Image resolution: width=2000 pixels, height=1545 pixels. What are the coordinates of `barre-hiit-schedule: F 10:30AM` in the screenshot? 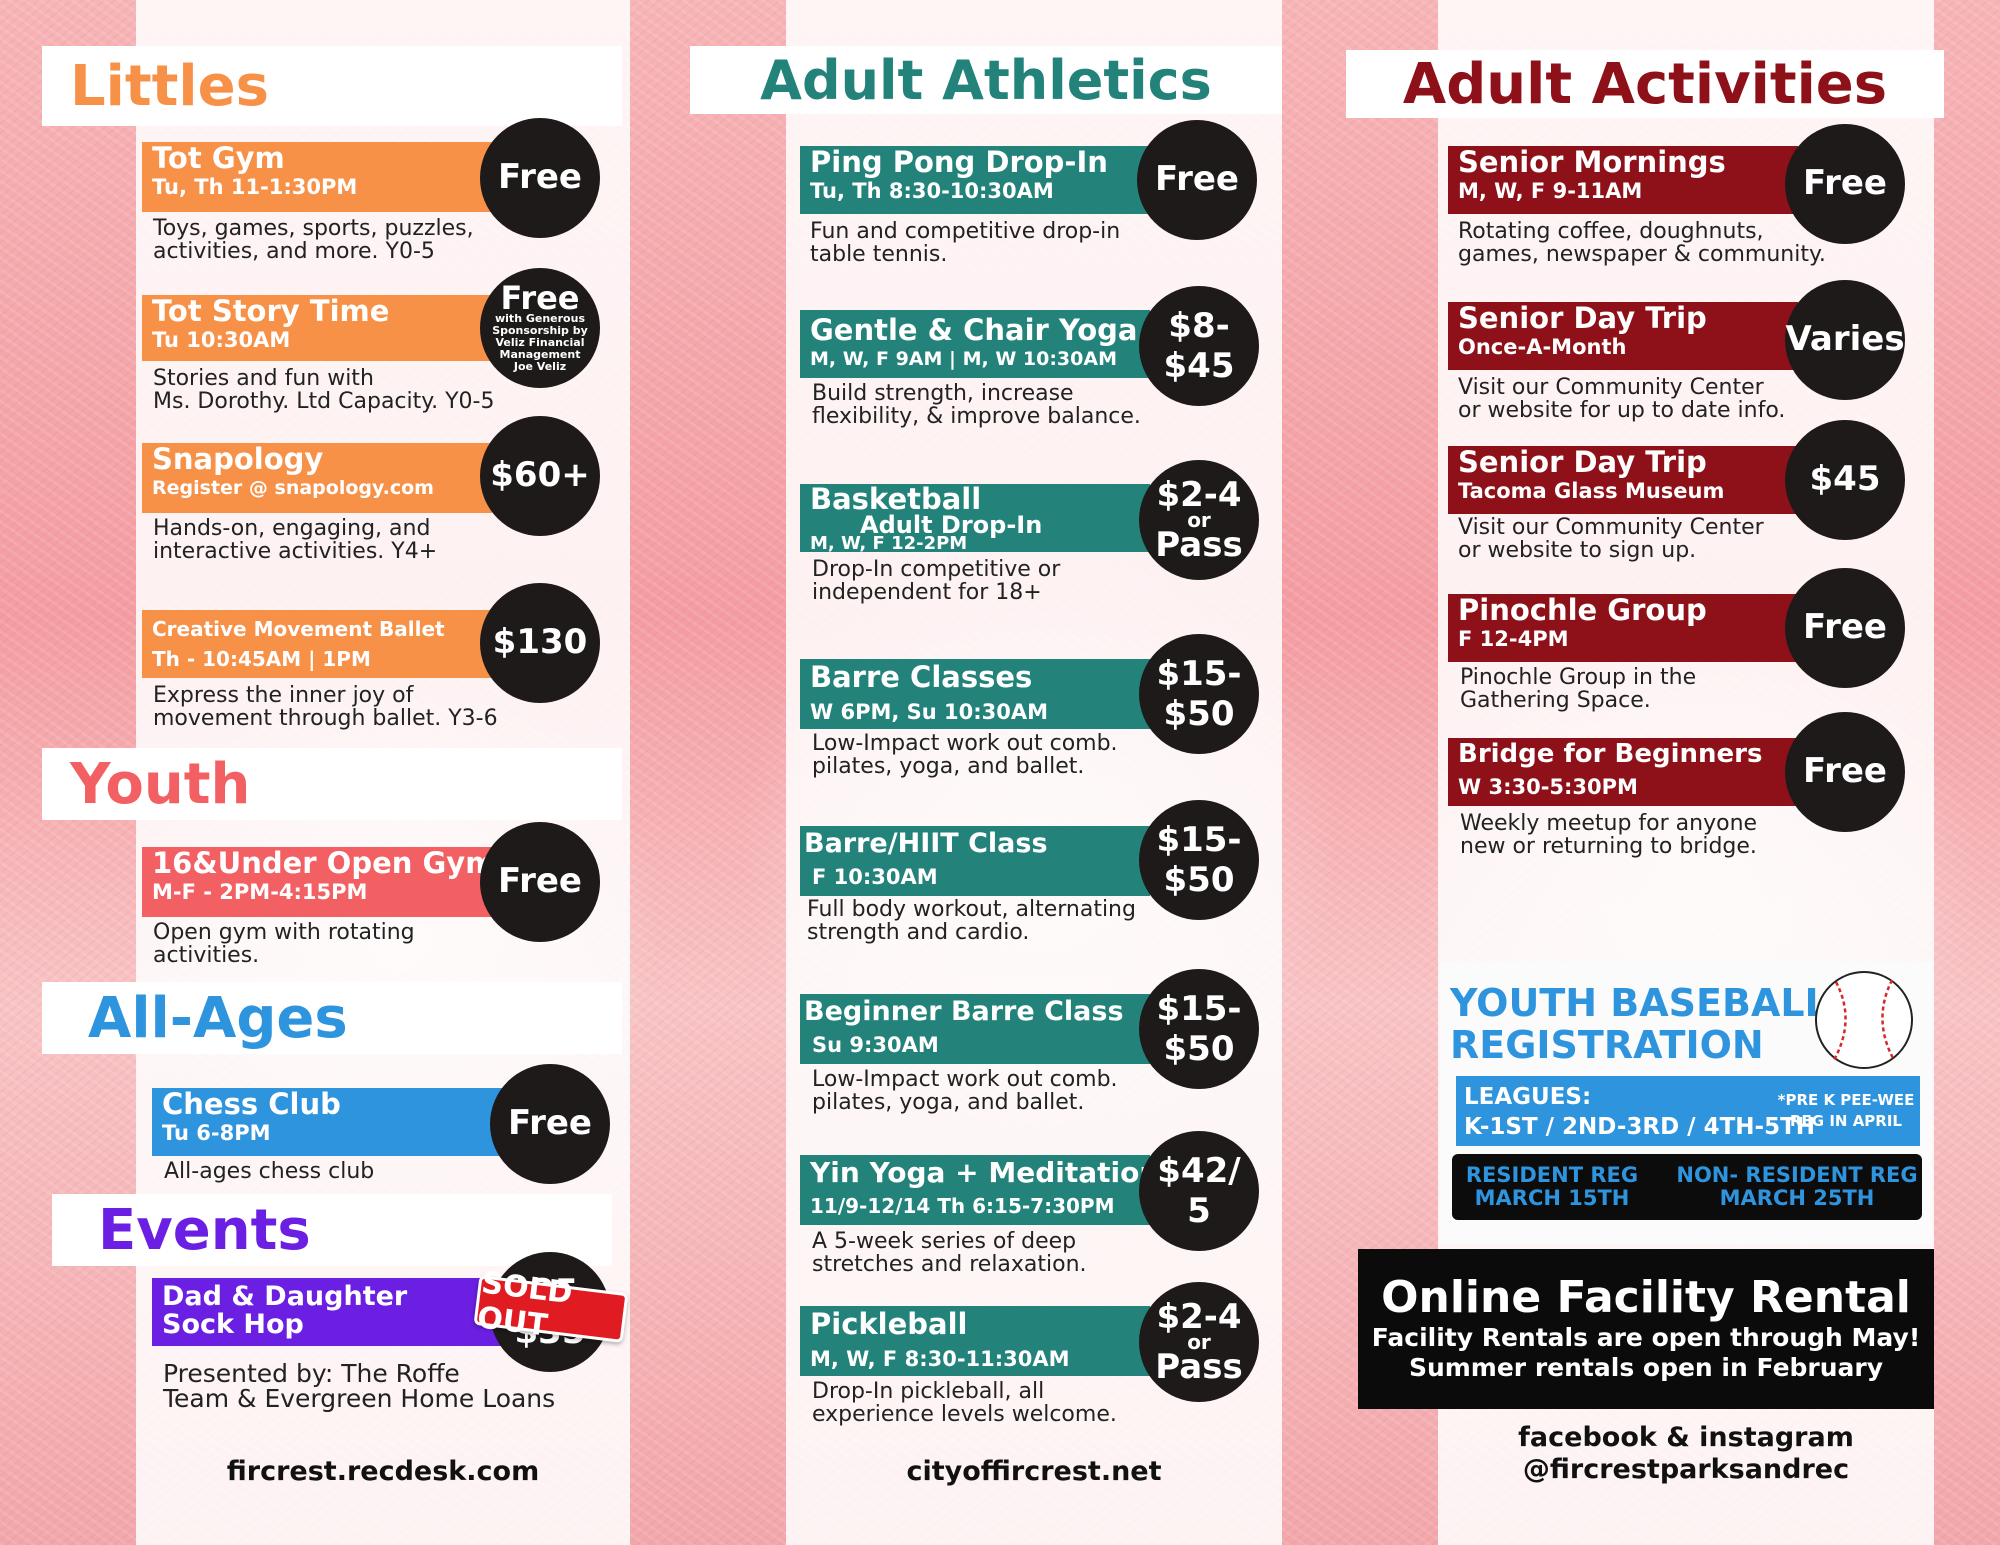 It's located at (875, 877).